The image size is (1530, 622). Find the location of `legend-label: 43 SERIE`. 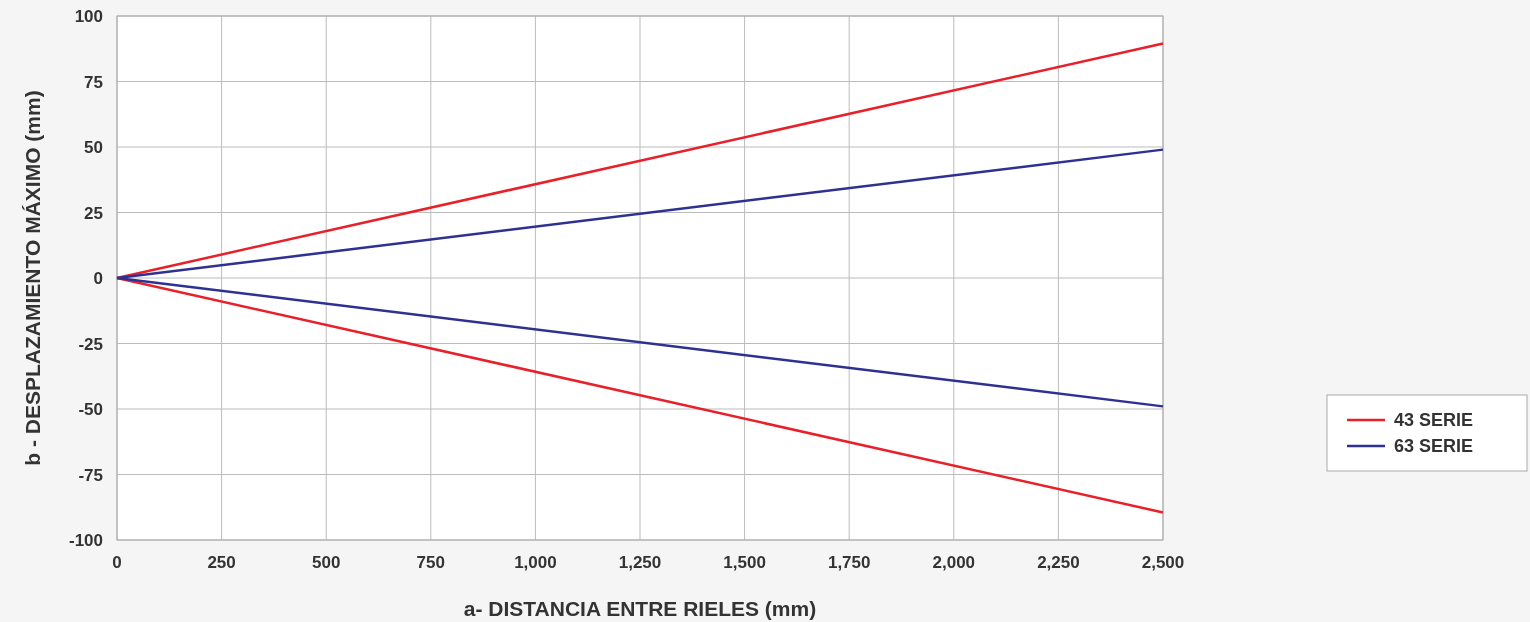

legend-label: 43 SERIE is located at coordinates (1434, 420).